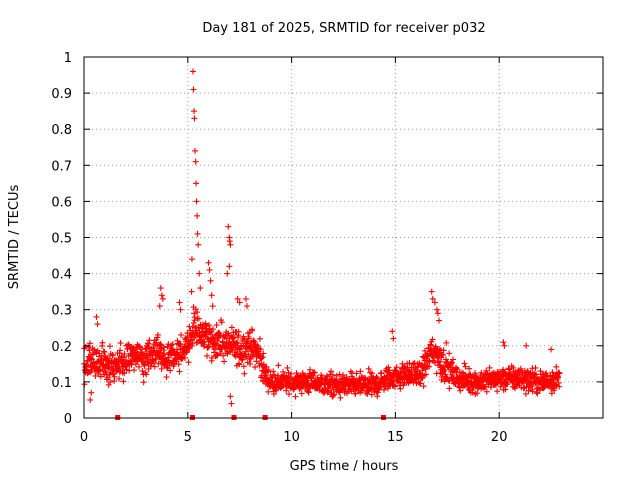 The width and height of the screenshot is (640, 480). Describe the element at coordinates (61, 130) in the screenshot. I see `y-tick-label: 0.8` at that location.